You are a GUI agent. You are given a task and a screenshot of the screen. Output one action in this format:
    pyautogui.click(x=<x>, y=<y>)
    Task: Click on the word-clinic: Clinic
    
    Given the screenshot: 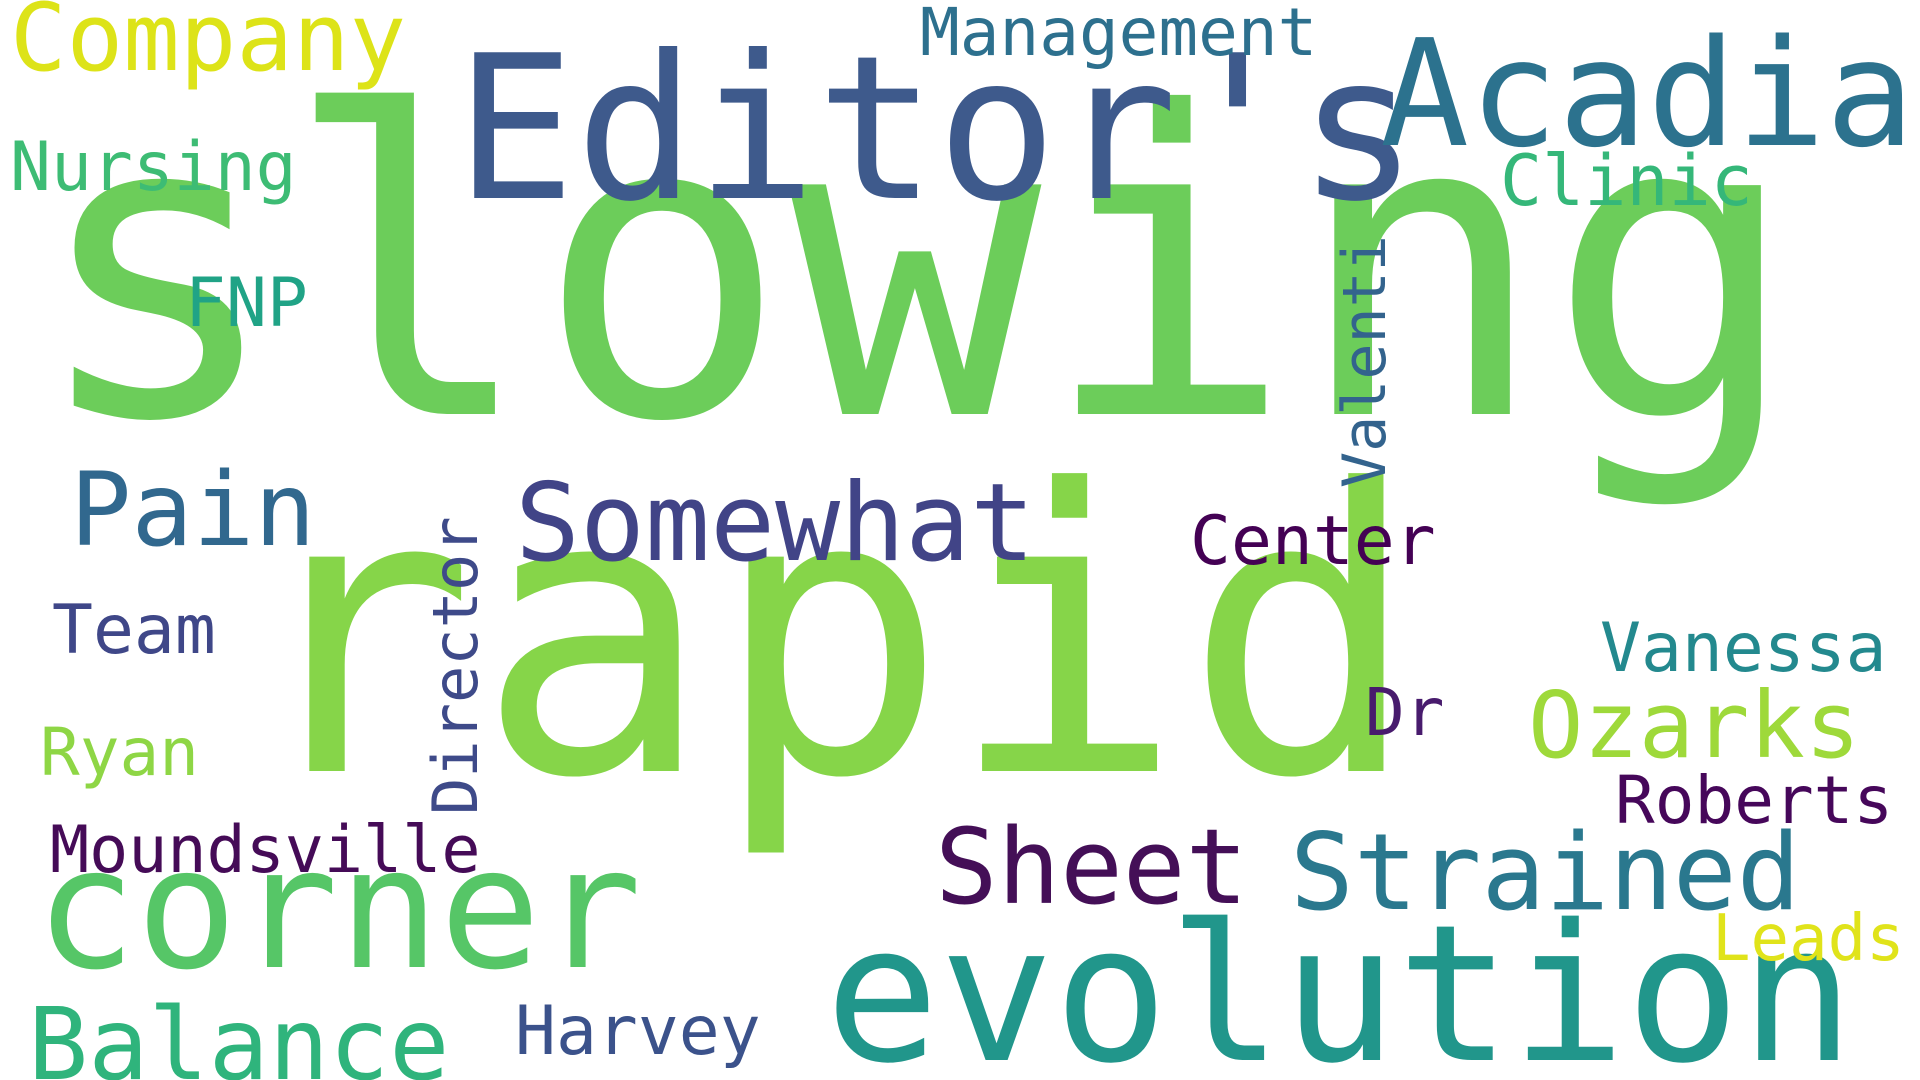 What is the action you would take?
    pyautogui.click(x=1626, y=181)
    